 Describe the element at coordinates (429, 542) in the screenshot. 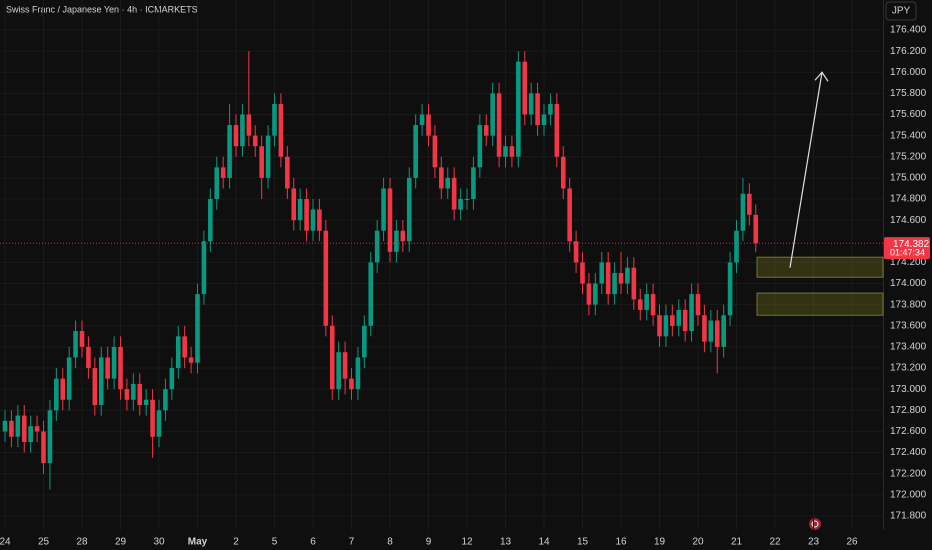

I see `x-tick-label: 9` at that location.